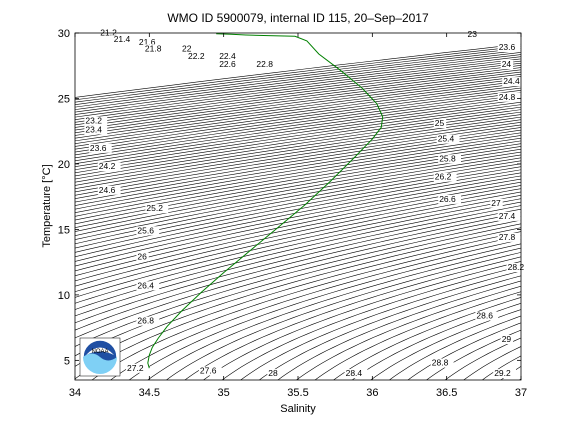  Describe the element at coordinates (107, 166) in the screenshot. I see `contour-label: 24.2` at that location.